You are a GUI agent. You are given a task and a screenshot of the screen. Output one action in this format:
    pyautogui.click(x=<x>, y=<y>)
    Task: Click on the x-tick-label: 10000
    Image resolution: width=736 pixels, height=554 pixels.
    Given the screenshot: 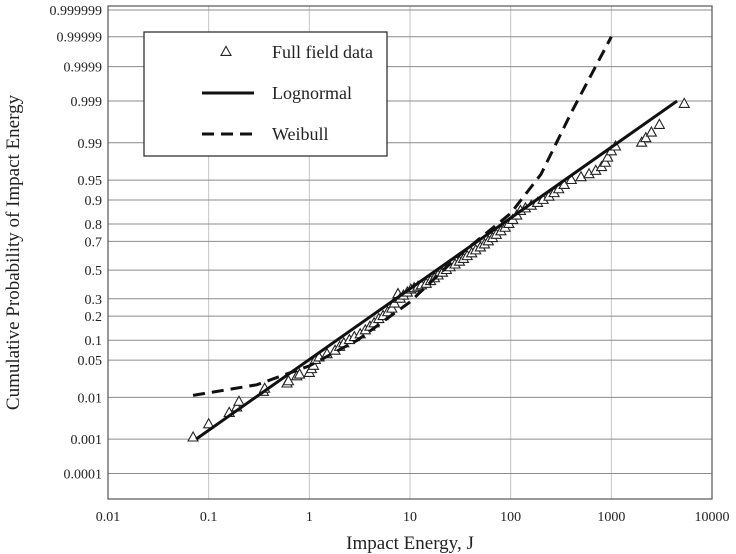 What is the action you would take?
    pyautogui.click(x=712, y=517)
    